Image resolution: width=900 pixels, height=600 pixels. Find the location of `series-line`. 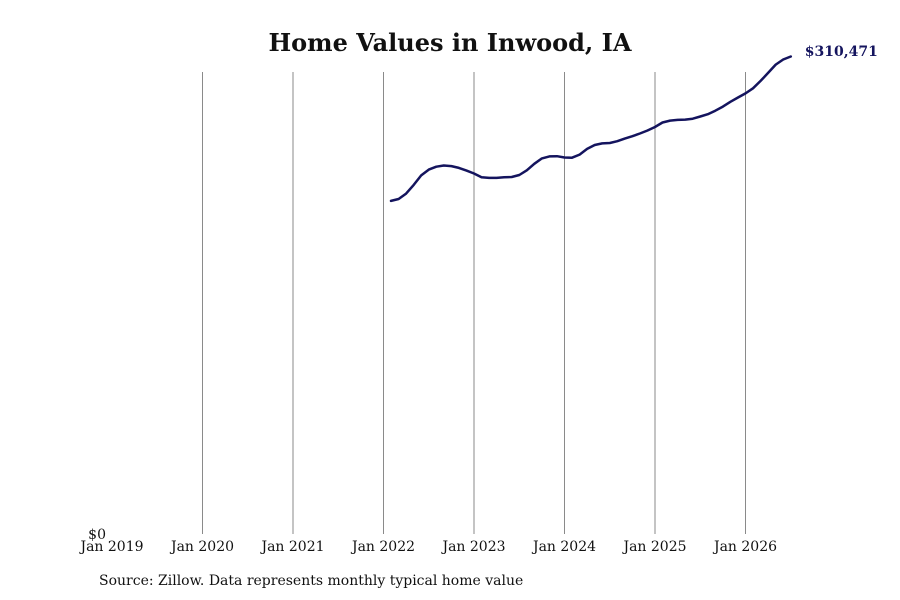

series-line is located at coordinates (591, 129).